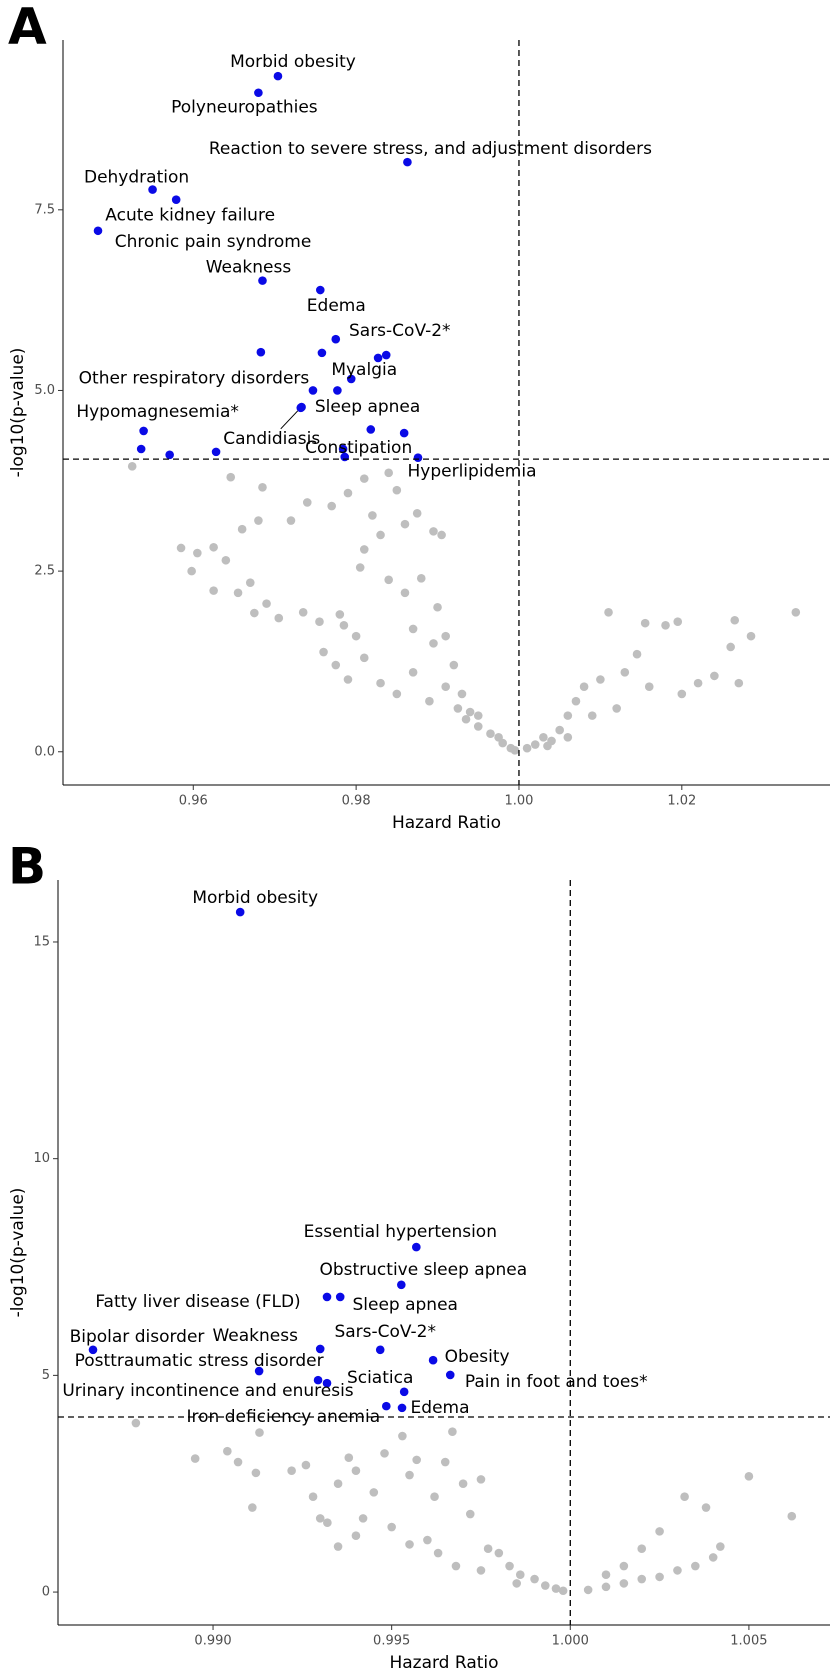 The height and width of the screenshot is (1680, 840). Describe the element at coordinates (518, 801) in the screenshot. I see `x-tick-label: 1.00` at that location.